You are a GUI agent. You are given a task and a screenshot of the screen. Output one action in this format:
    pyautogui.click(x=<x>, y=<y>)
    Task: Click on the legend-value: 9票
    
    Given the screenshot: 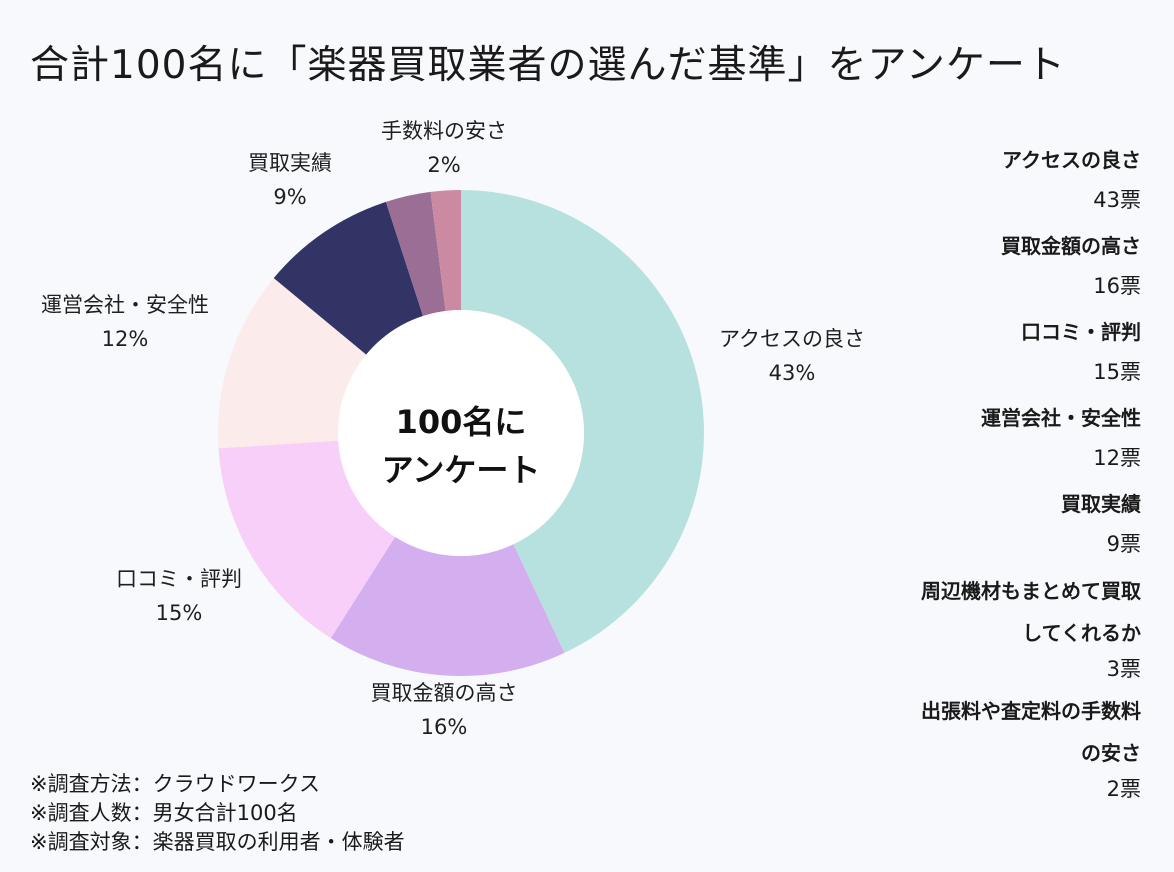 What is the action you would take?
    pyautogui.click(x=1123, y=544)
    